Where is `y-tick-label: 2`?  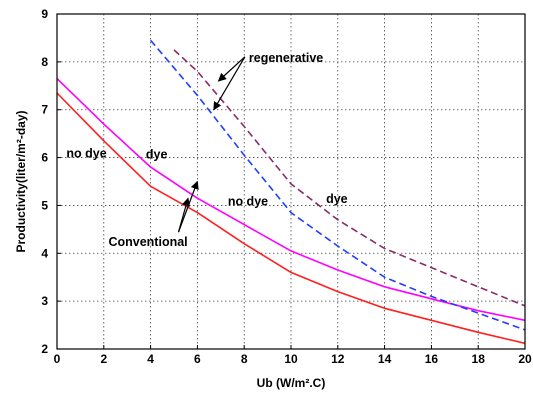
y-tick-label: 2 is located at coordinates (44, 349).